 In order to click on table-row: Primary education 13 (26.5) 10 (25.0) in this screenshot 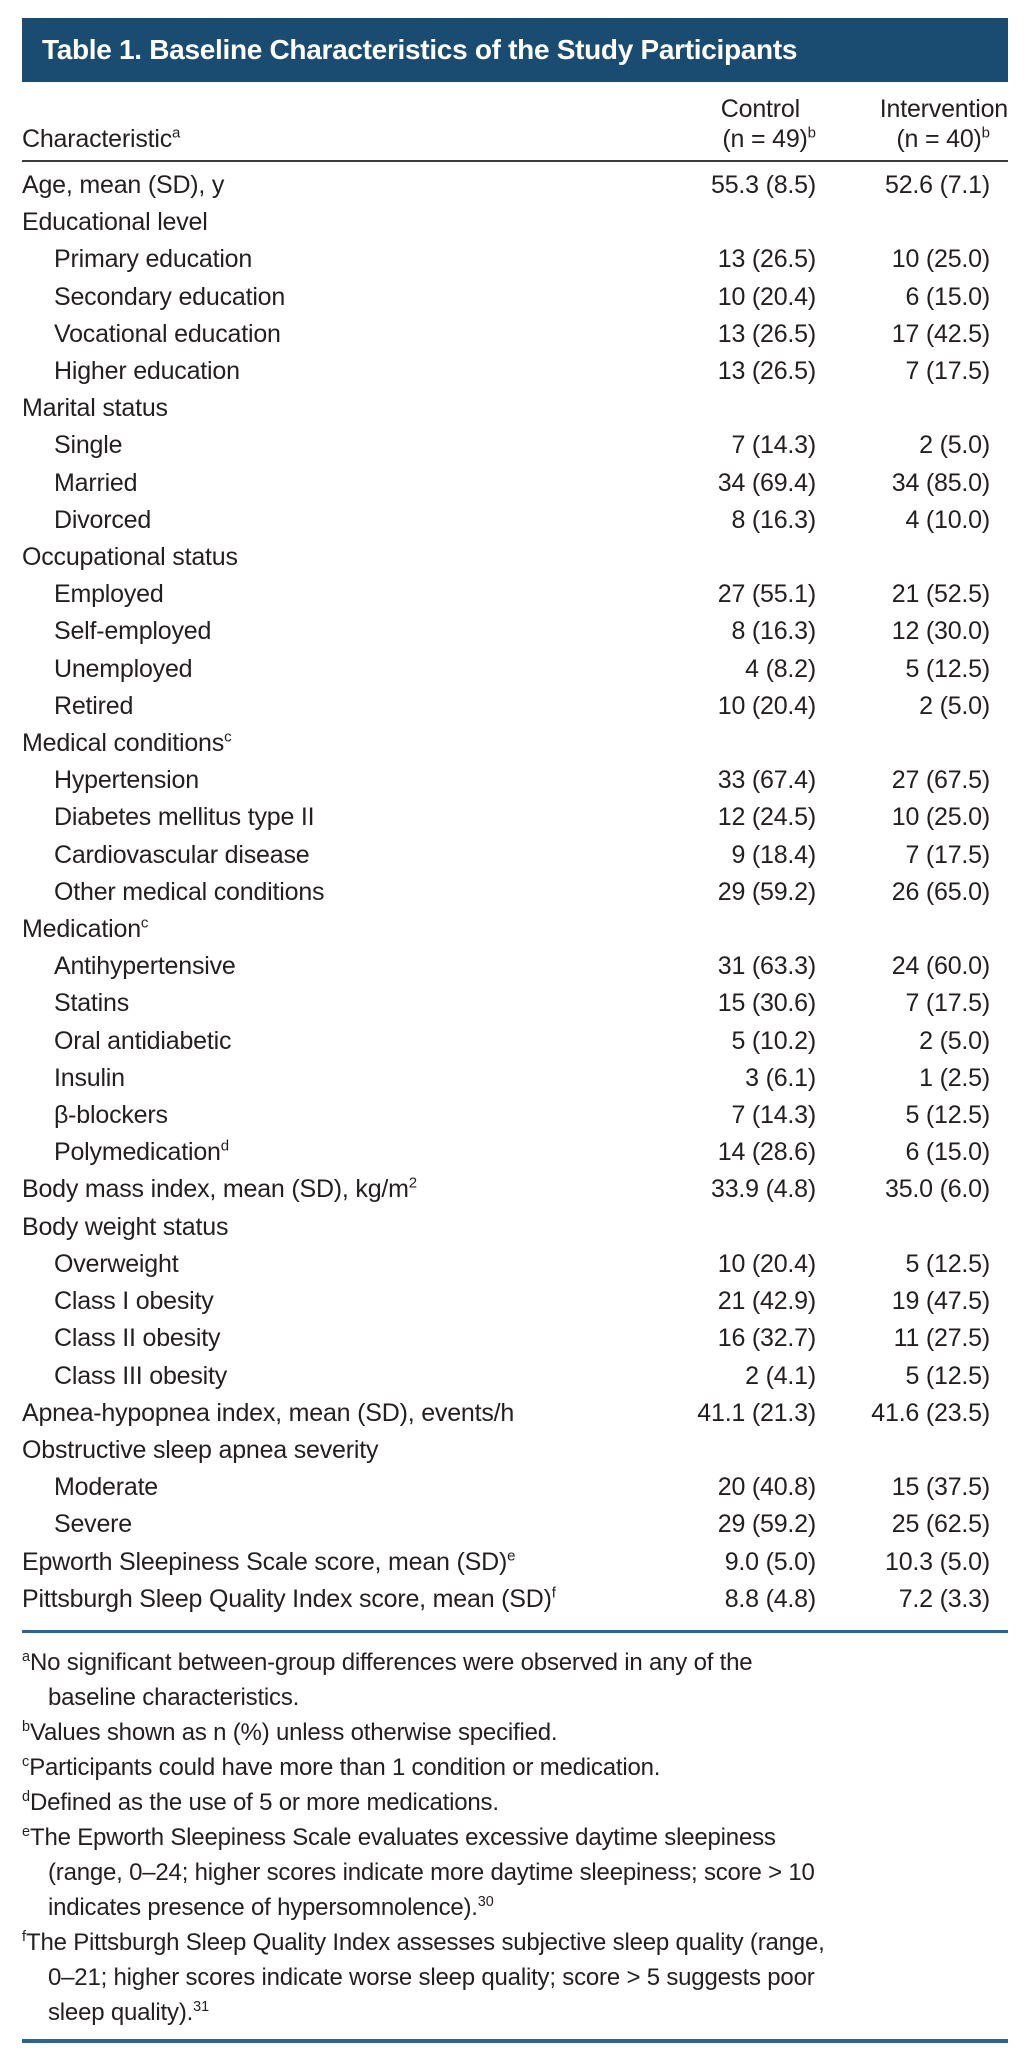, I will do `click(515, 259)`.